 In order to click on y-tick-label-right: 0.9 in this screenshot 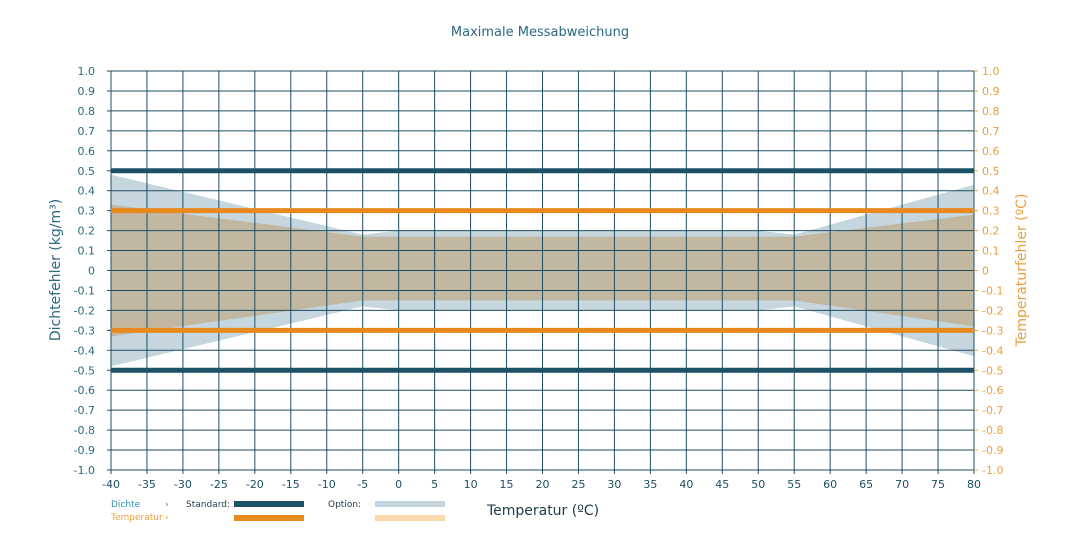, I will do `click(991, 91)`.